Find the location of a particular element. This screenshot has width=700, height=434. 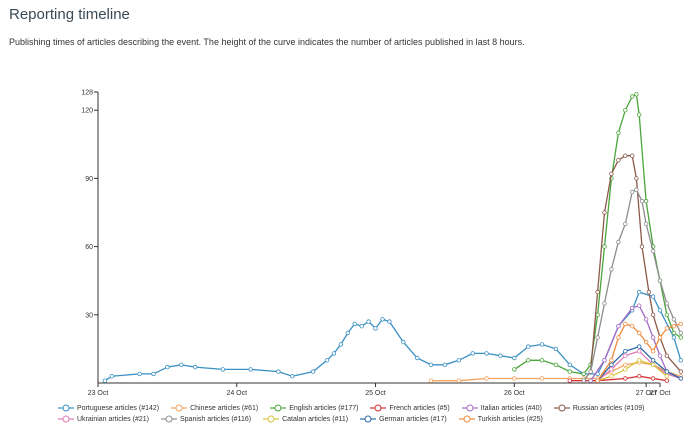

legend-label: Russian articles (#109) is located at coordinates (608, 408).